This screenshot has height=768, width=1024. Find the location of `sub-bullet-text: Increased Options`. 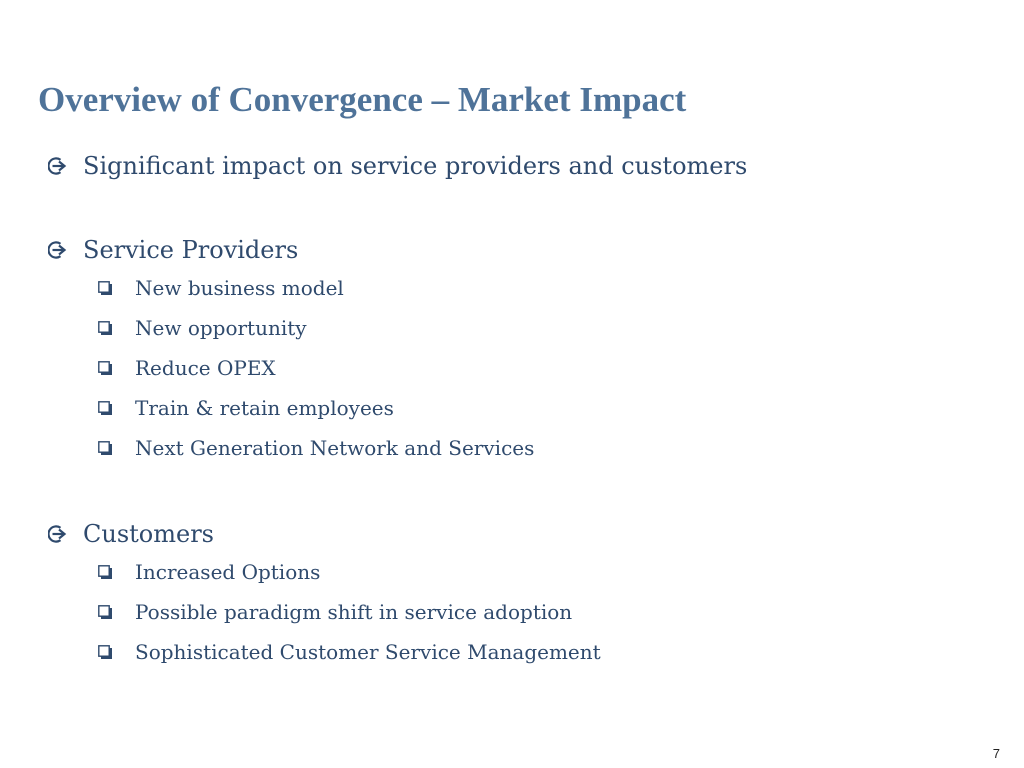

sub-bullet-text: Increased Options is located at coordinates (228, 572).